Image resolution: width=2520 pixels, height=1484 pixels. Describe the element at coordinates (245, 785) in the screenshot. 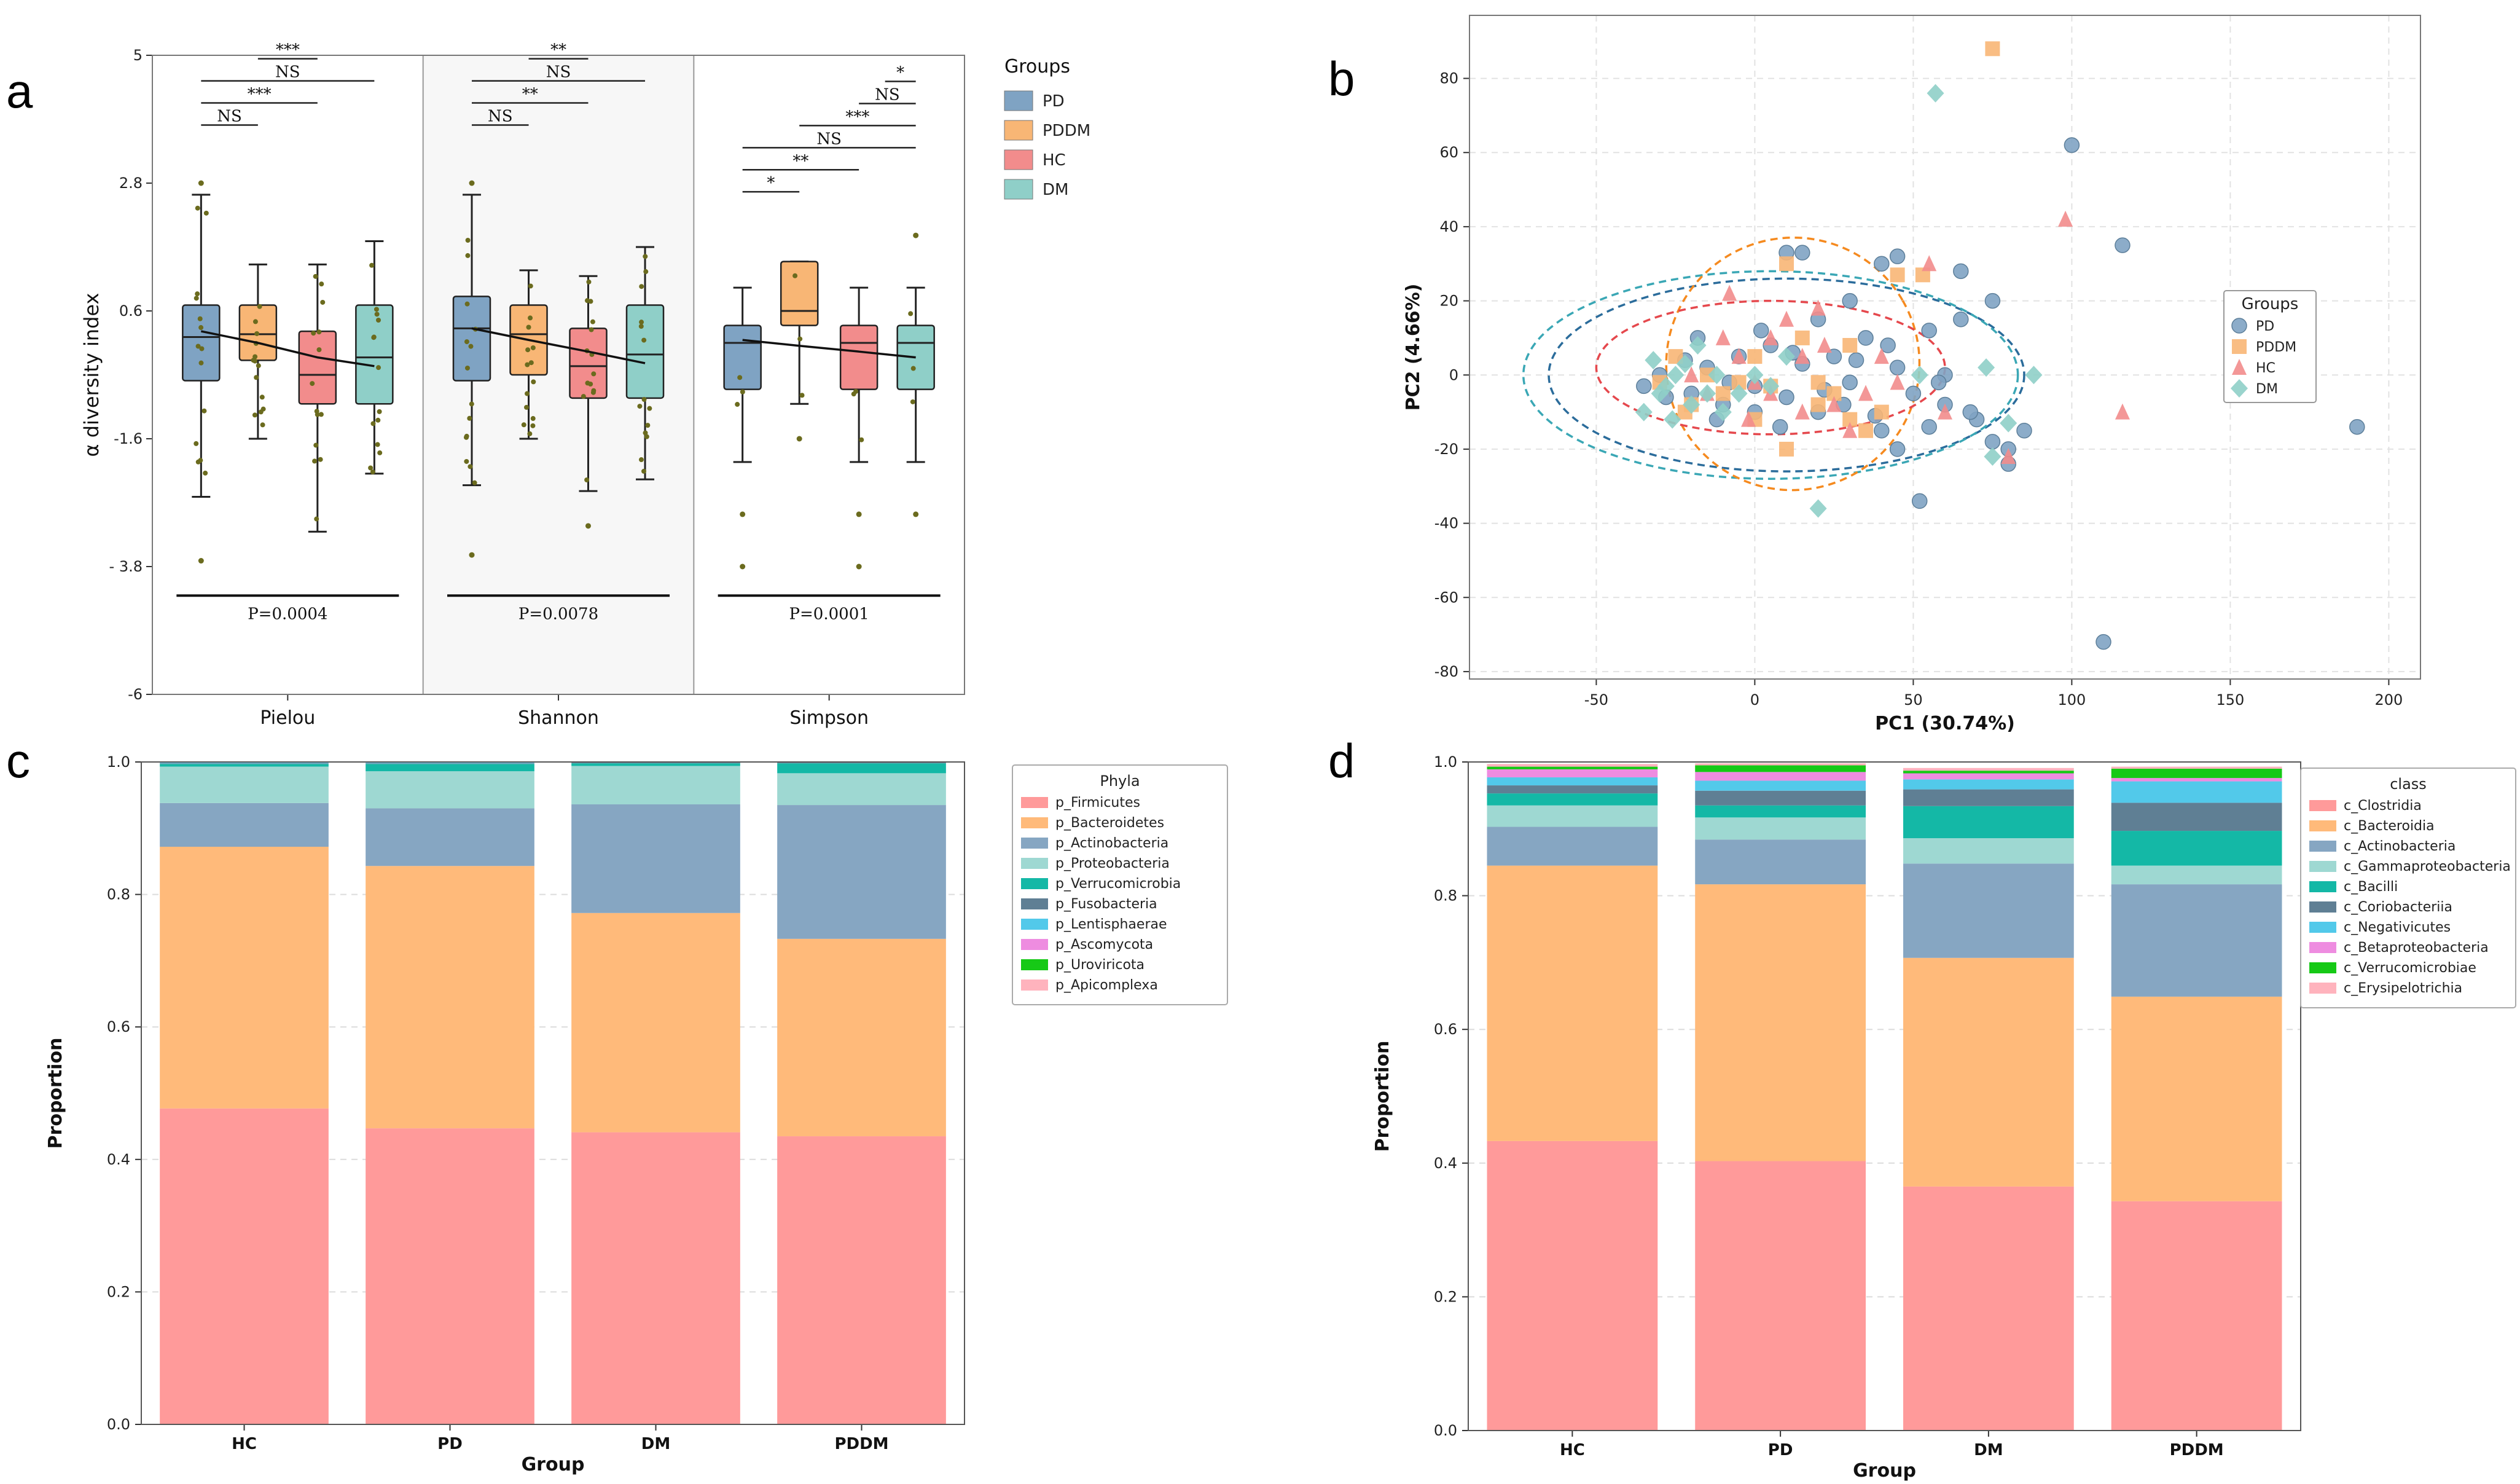

I see `bar-hc-p-proteobacteria` at that location.